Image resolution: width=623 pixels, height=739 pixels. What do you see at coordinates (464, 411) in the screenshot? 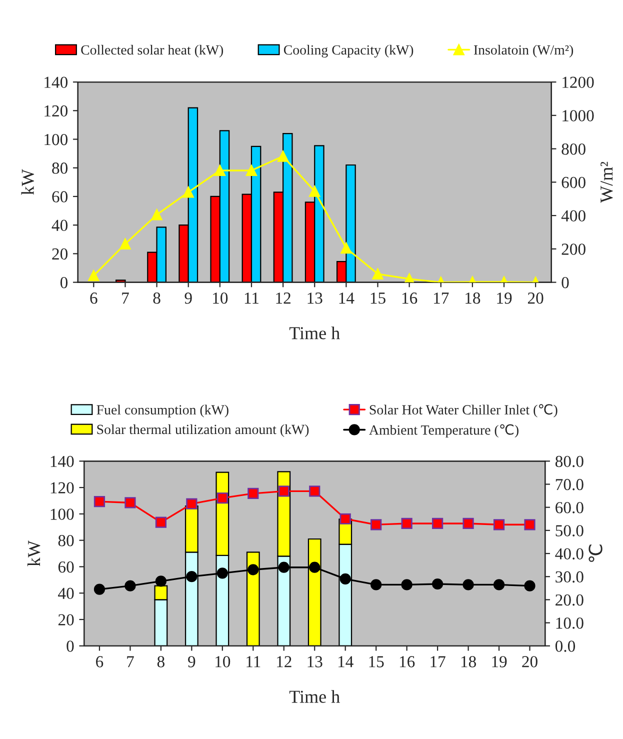
I see `legend-label: Solar Hot Water Chiller Inlet (℃)` at bounding box center [464, 411].